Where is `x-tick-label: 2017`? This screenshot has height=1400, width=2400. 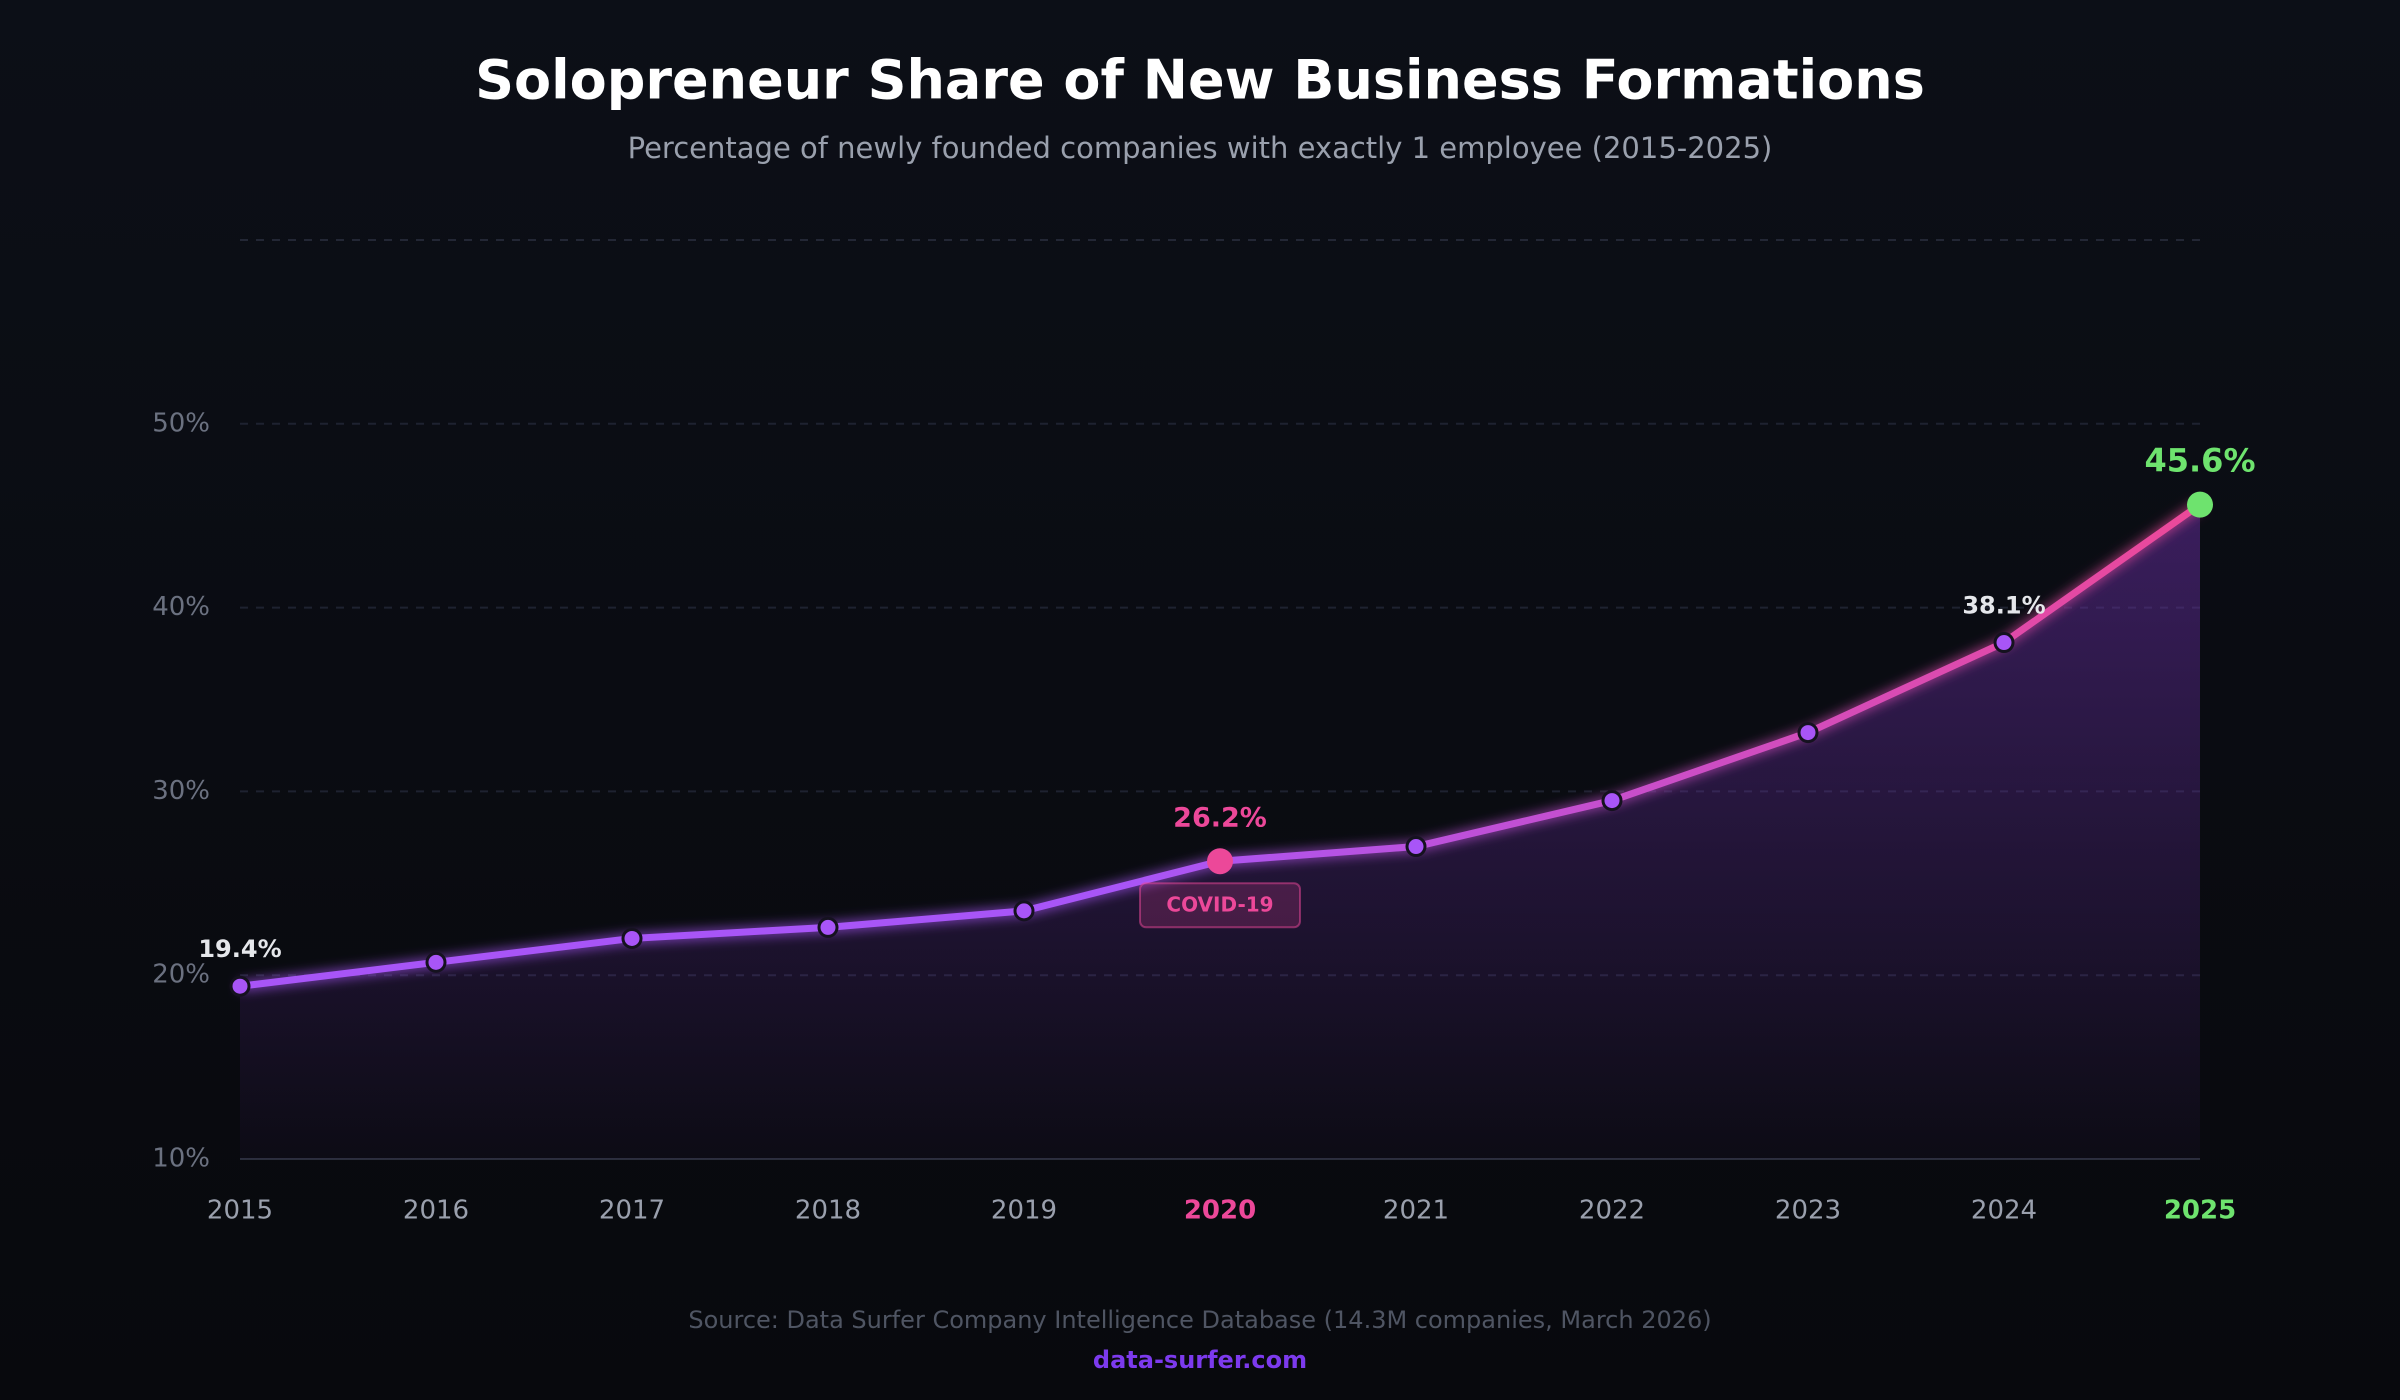 x-tick-label: 2017 is located at coordinates (632, 1211).